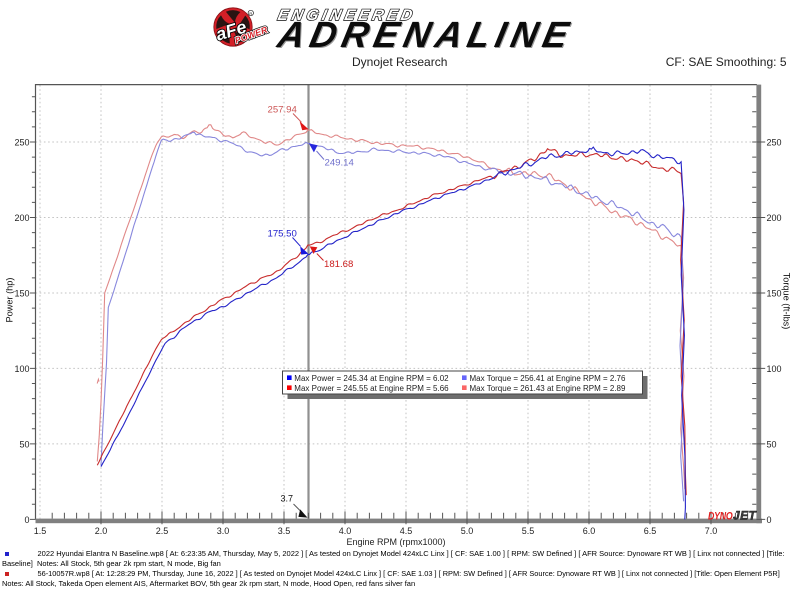 This screenshot has height=600, width=800. I want to click on svg-text: 249.14, so click(340, 163).